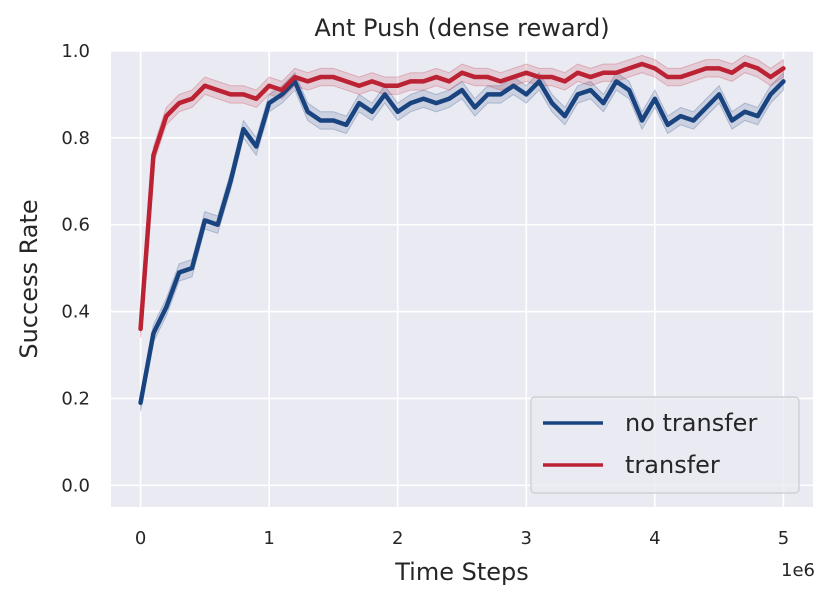 The width and height of the screenshot is (830, 603). What do you see at coordinates (798, 570) in the screenshot?
I see `x-offset-label: 1e6` at bounding box center [798, 570].